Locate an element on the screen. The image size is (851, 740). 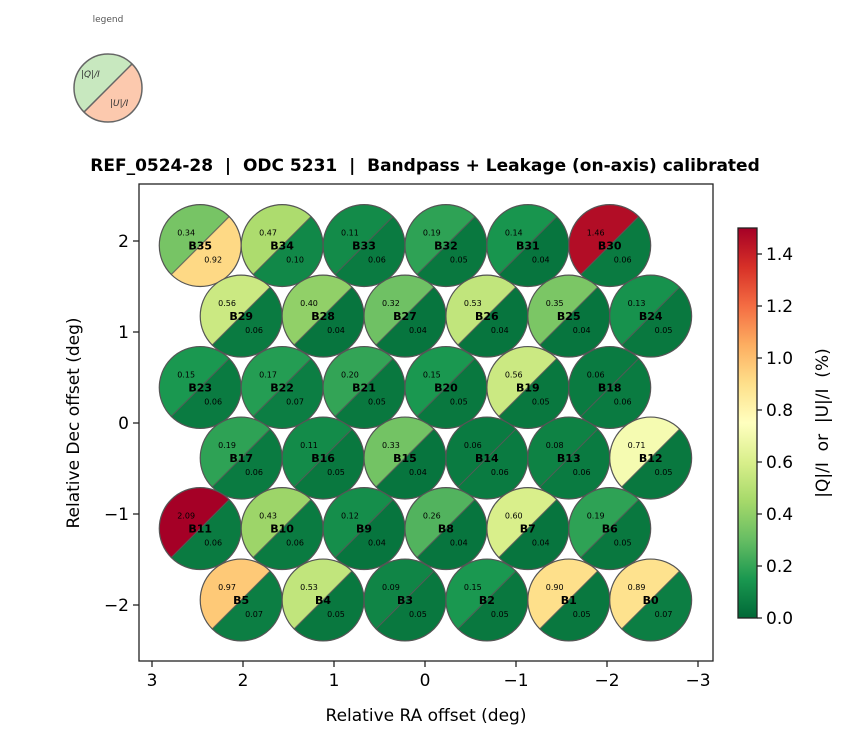
beam-b26: 0.53 B26 0.04 is located at coordinates (487, 316).